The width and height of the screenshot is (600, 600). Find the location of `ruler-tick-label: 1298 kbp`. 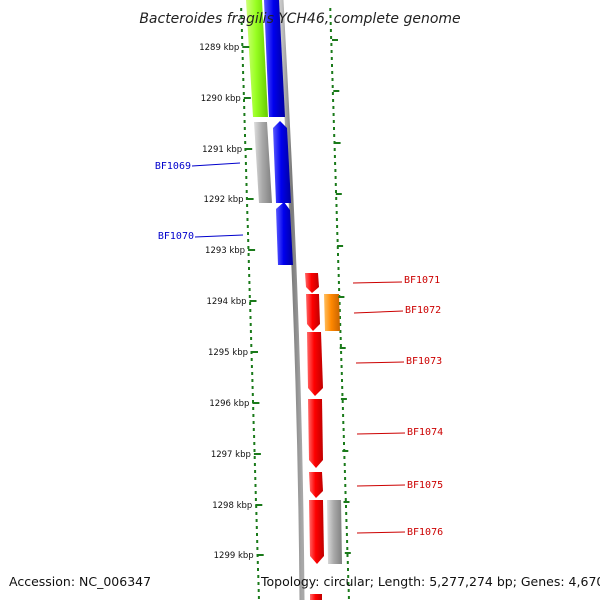

ruler-tick-label: 1298 kbp is located at coordinates (232, 506).